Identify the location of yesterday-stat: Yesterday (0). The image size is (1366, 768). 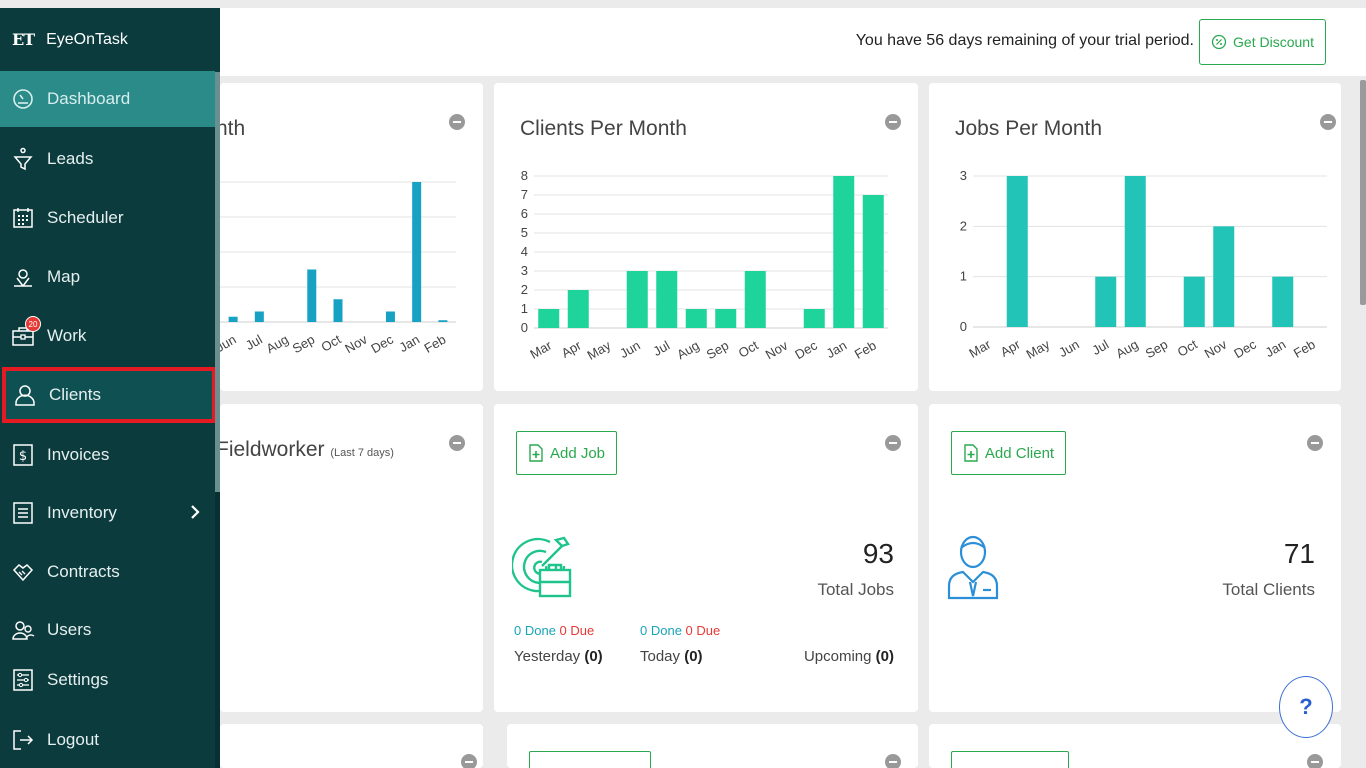
(558, 656).